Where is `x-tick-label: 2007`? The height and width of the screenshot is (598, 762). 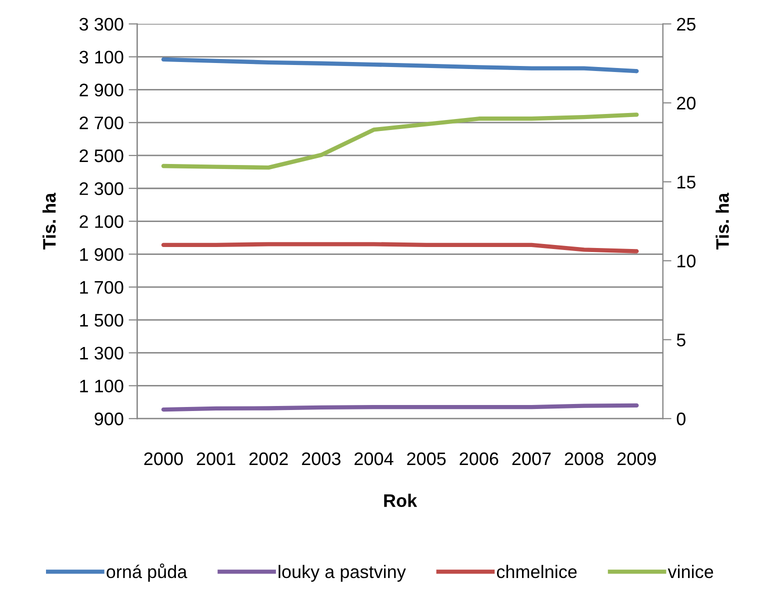
x-tick-label: 2007 is located at coordinates (531, 459).